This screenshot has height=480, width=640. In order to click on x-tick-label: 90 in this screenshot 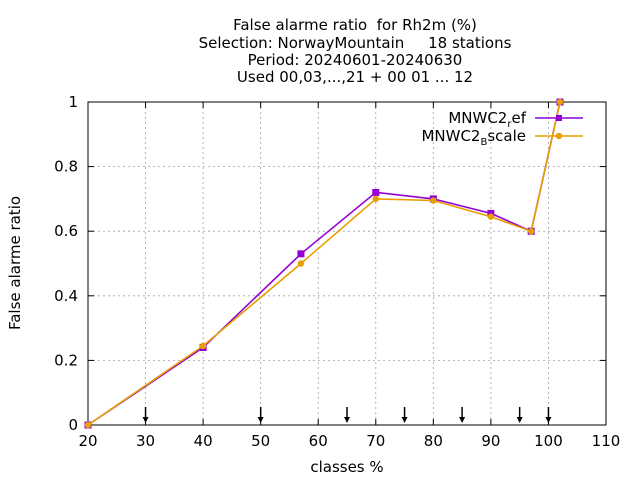, I will do `click(490, 441)`.